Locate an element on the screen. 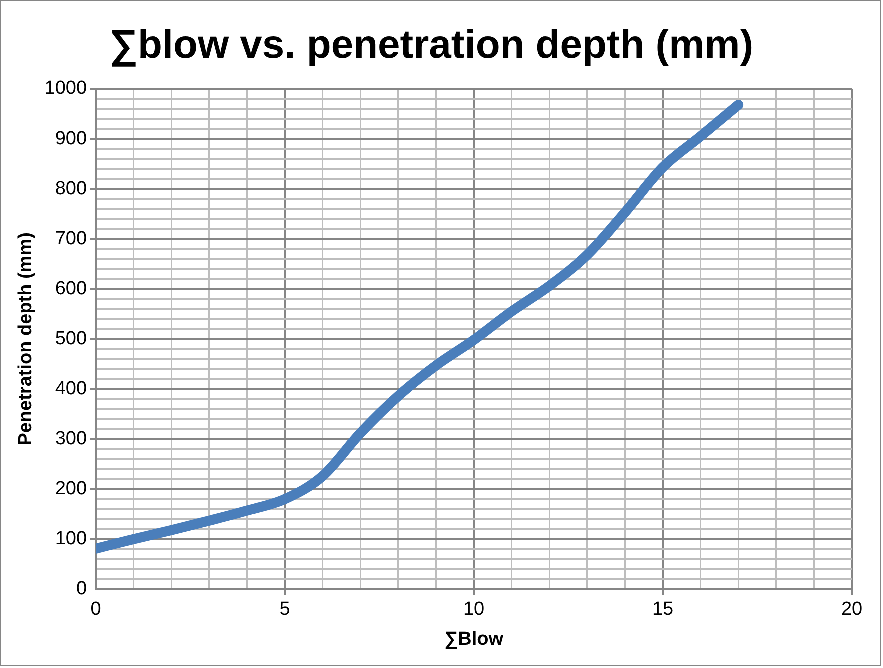 Image resolution: width=883 pixels, height=668 pixels. y-tick-label: 1000 is located at coordinates (66, 89).